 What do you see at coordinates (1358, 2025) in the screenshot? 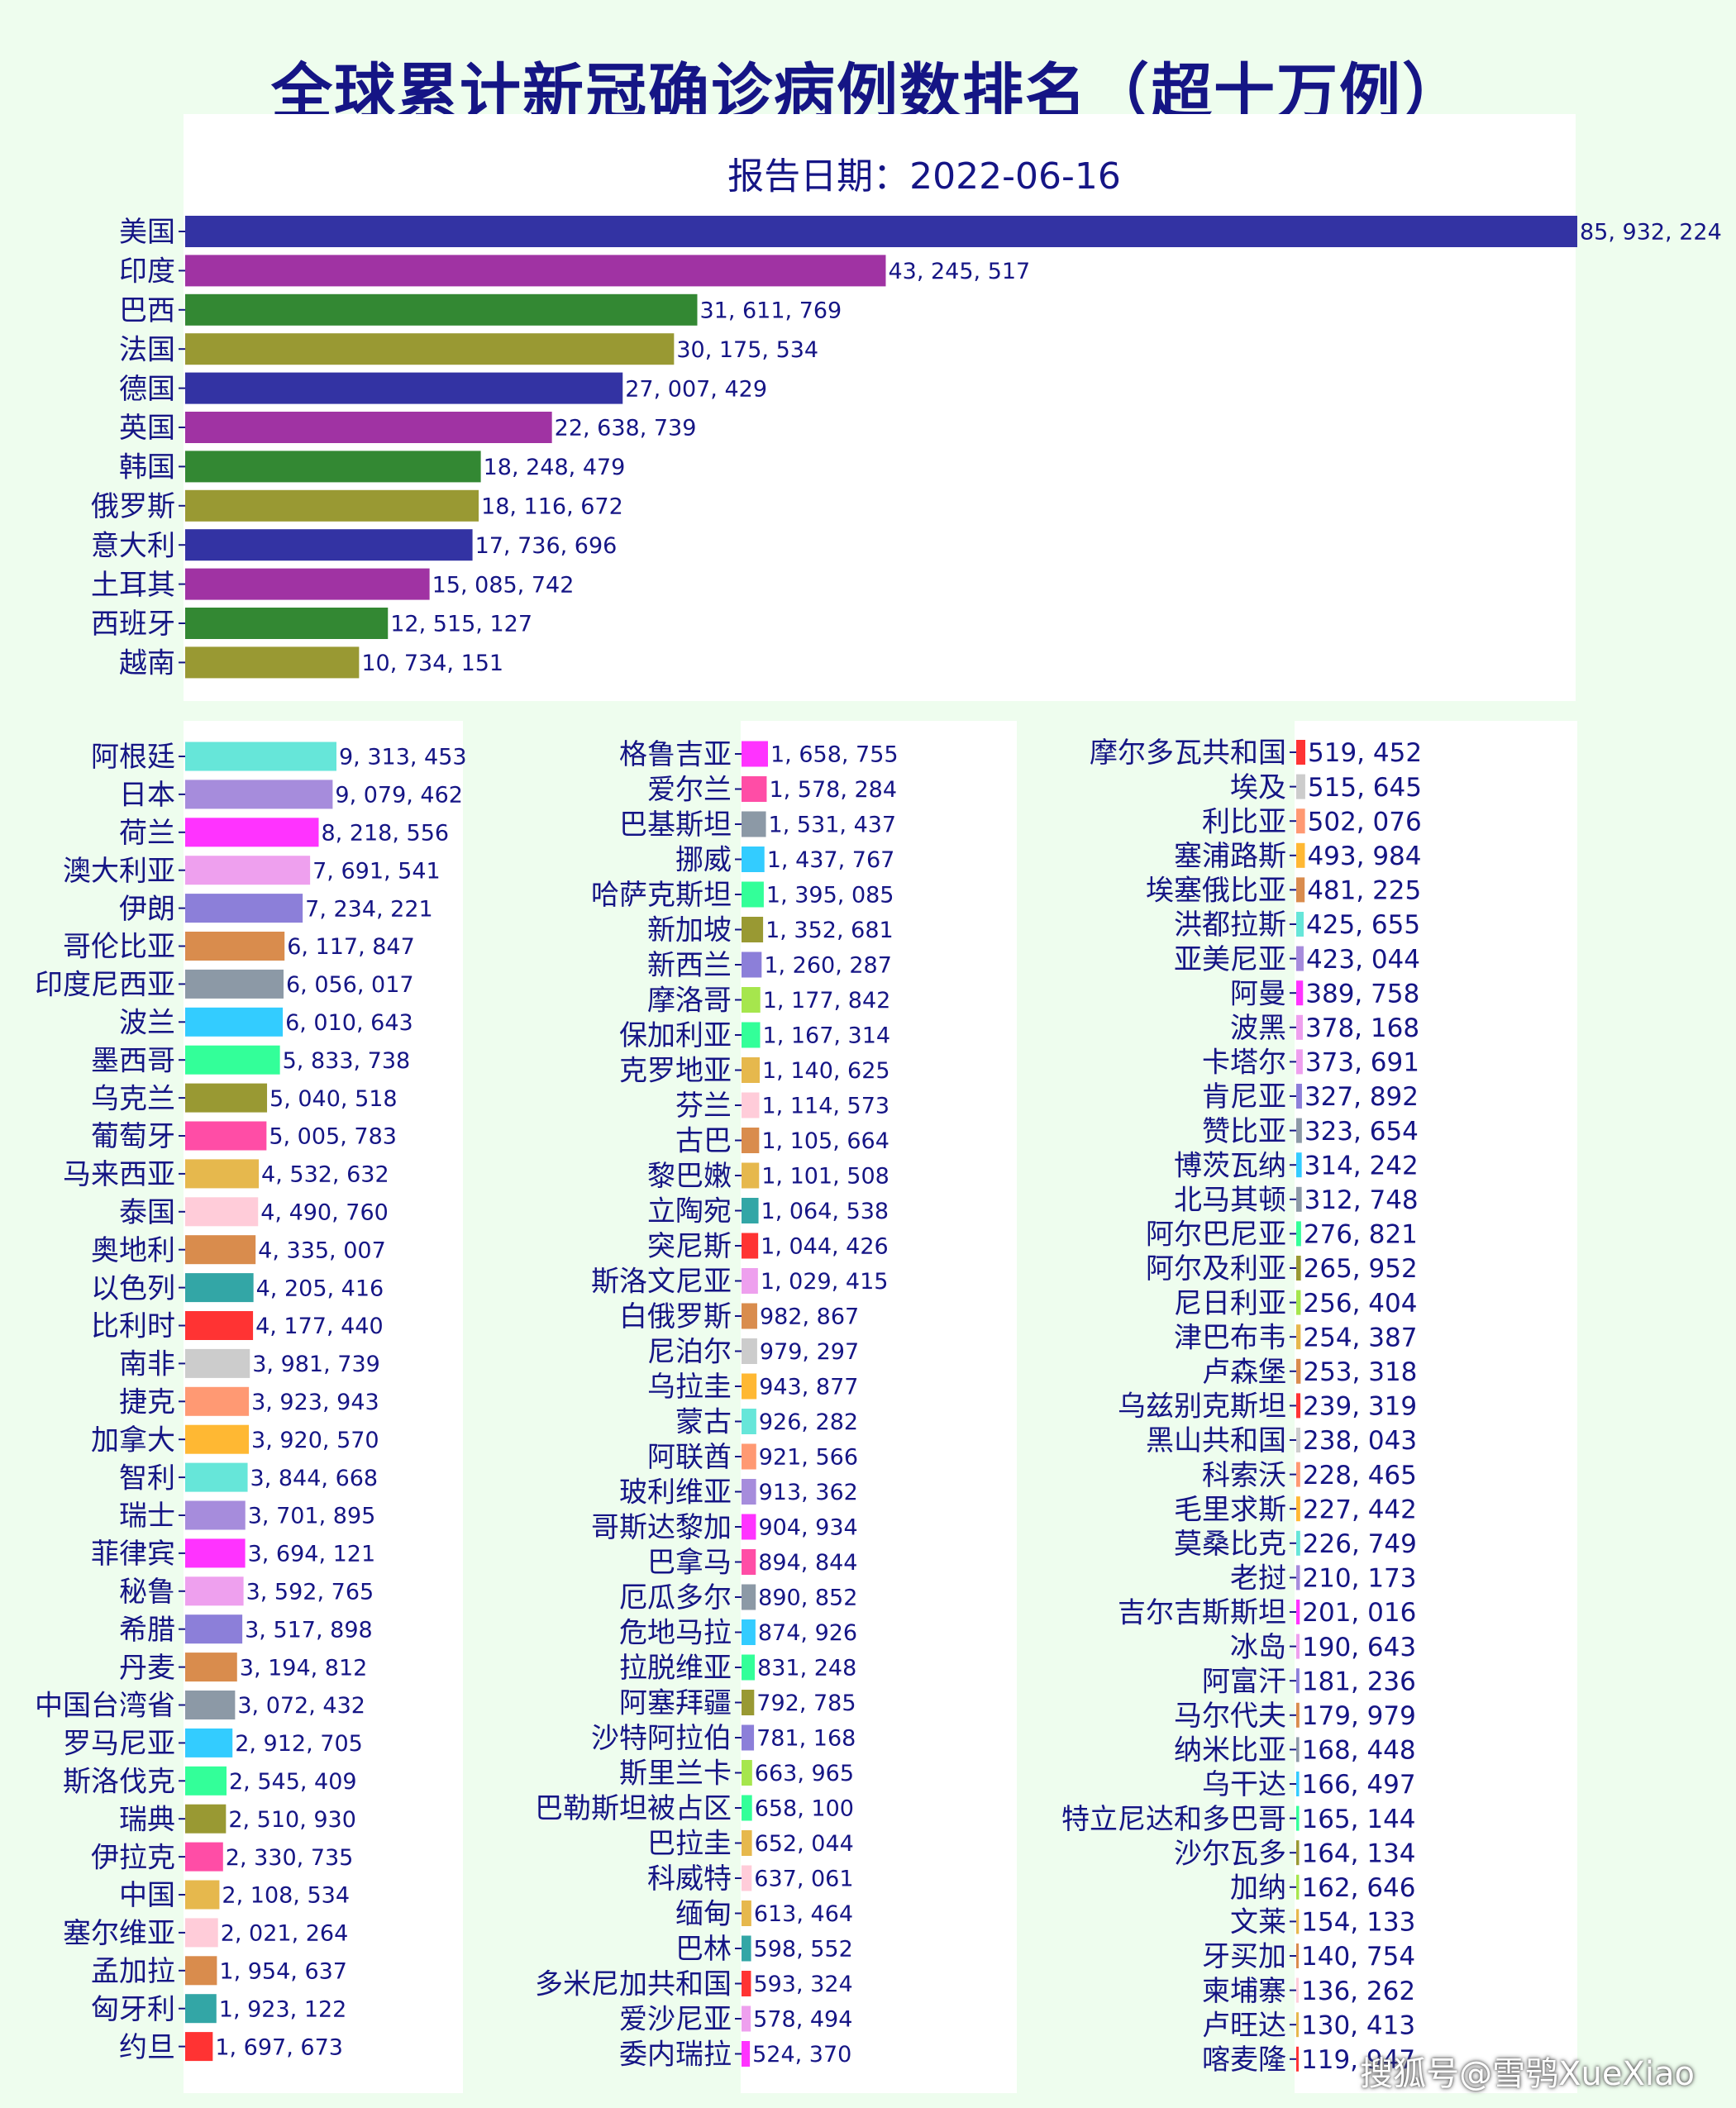
I see `right-value-label: 130, 413` at bounding box center [1358, 2025].